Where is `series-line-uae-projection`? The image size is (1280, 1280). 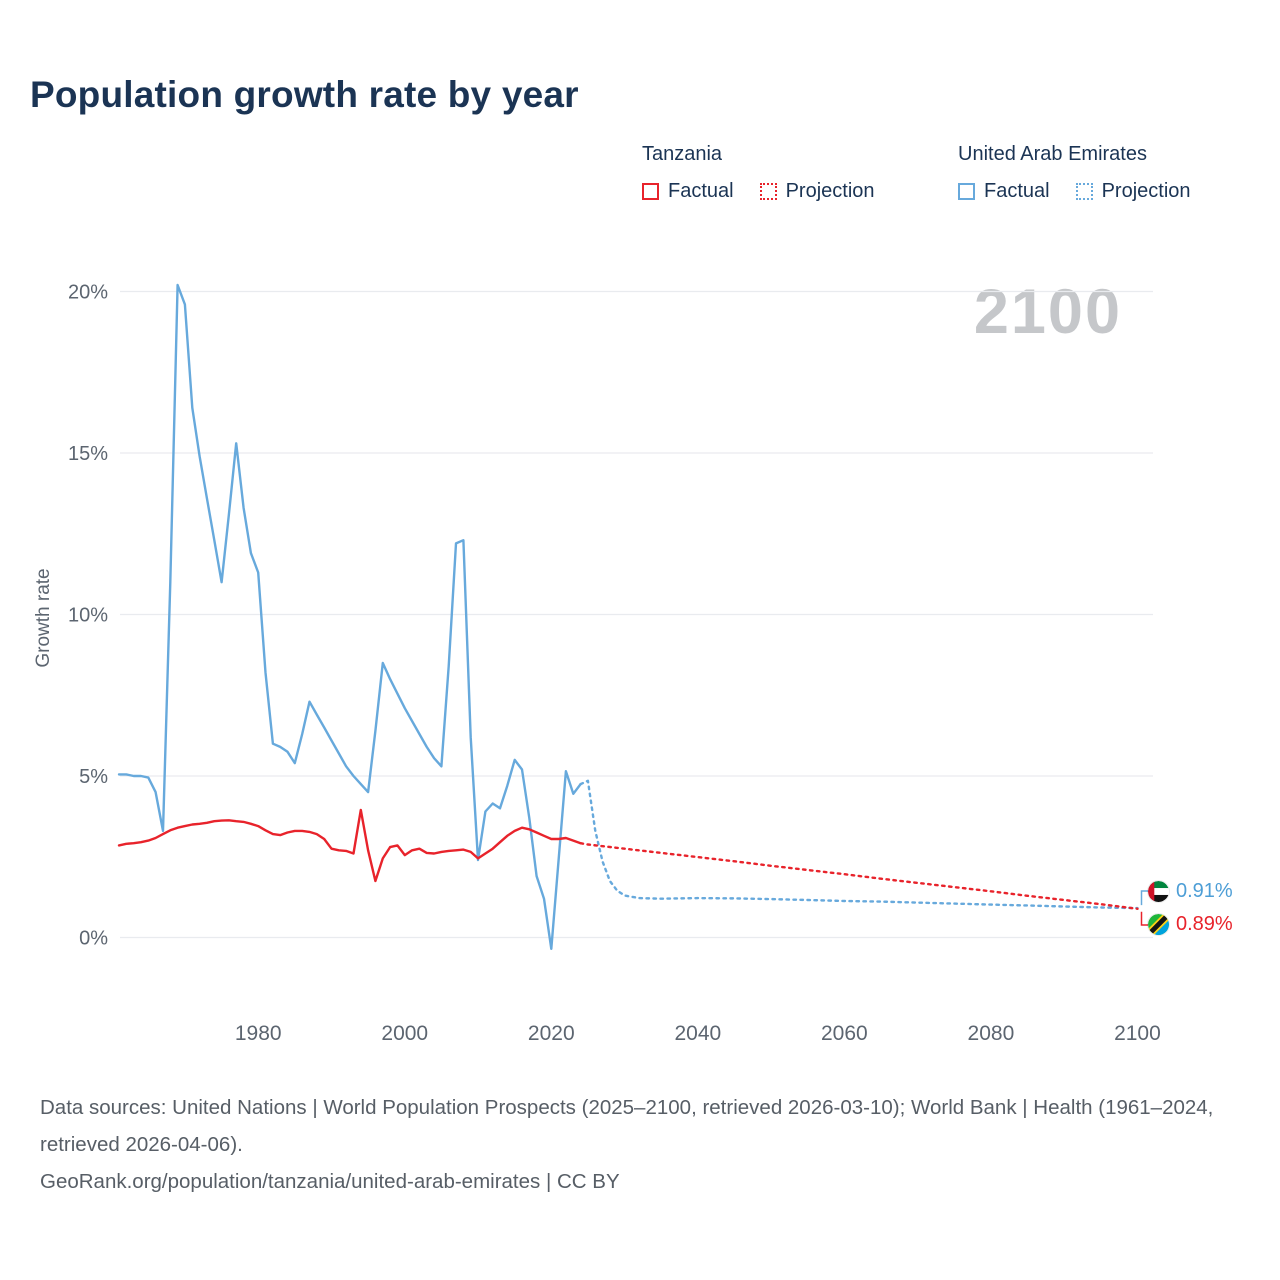
series-line-uae-projection is located at coordinates (859, 844).